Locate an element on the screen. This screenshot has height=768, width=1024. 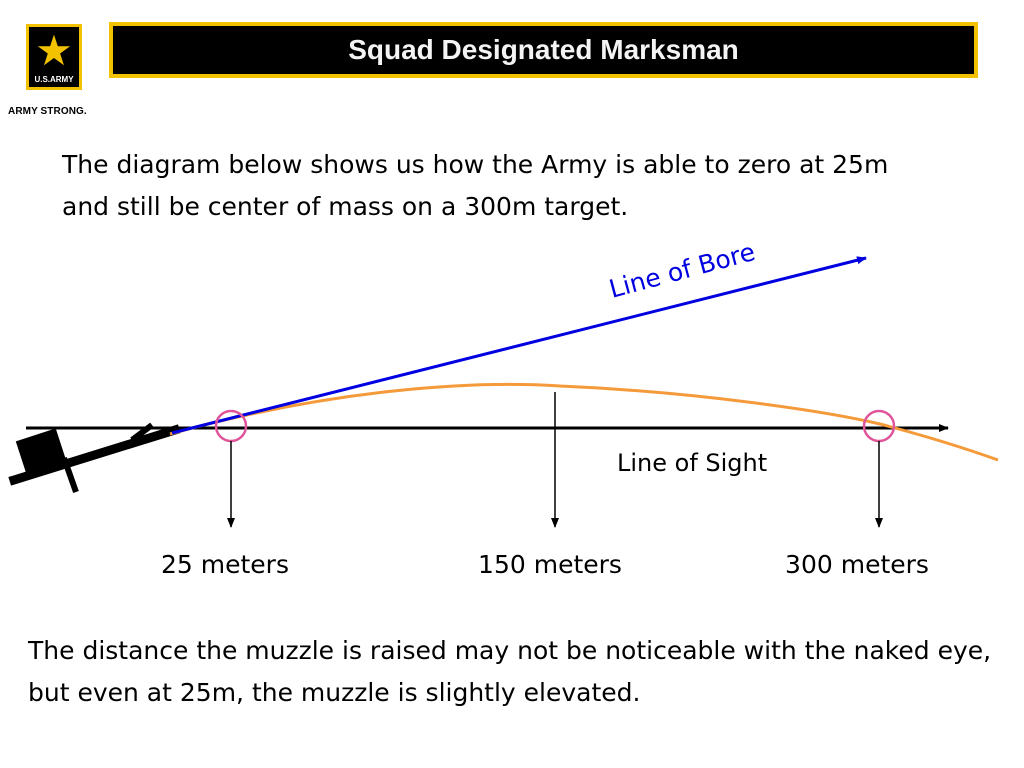
army-star-emblem: ★ U.S.ARMY is located at coordinates (54, 57).